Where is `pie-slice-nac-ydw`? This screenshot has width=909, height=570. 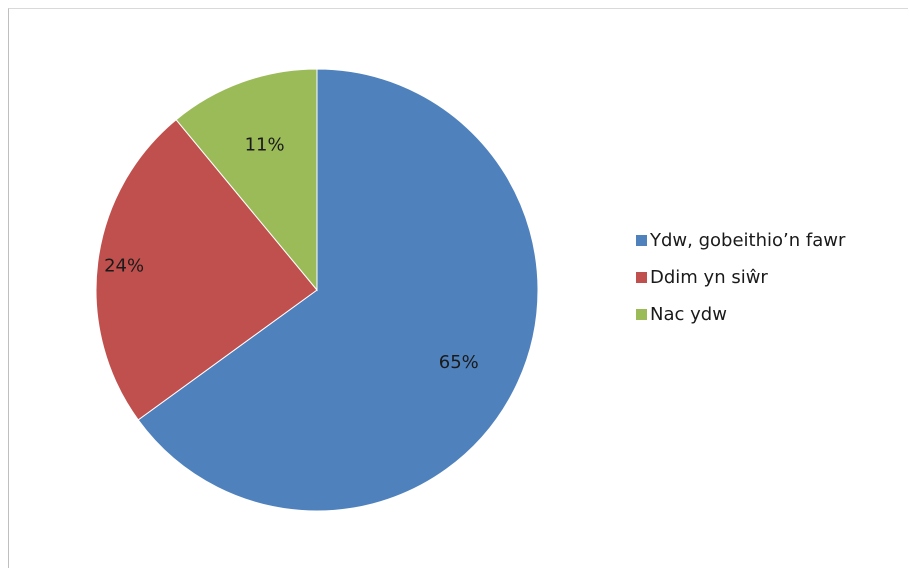 pie-slice-nac-ydw is located at coordinates (246, 180).